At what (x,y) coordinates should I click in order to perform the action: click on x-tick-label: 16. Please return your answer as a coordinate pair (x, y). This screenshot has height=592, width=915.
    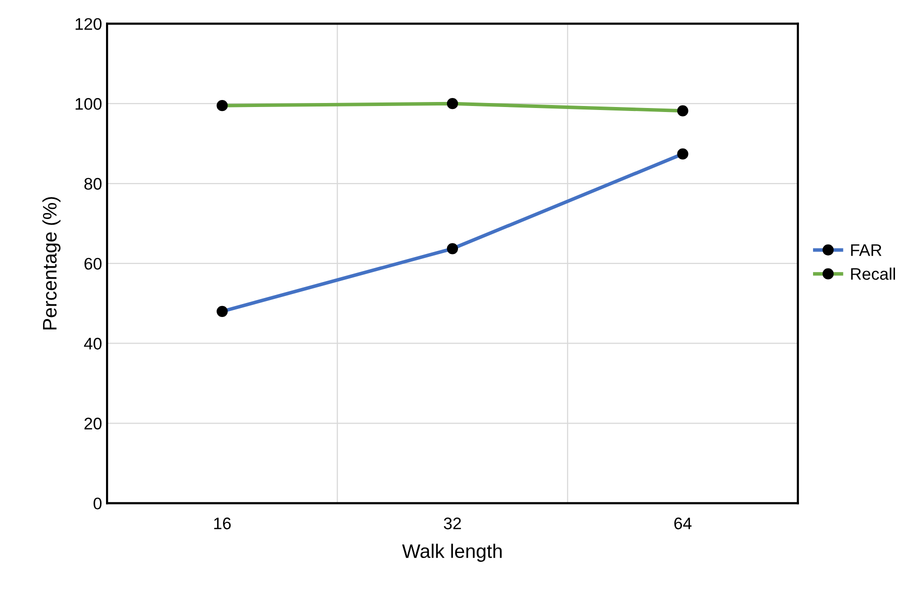
    Looking at the image, I should click on (222, 524).